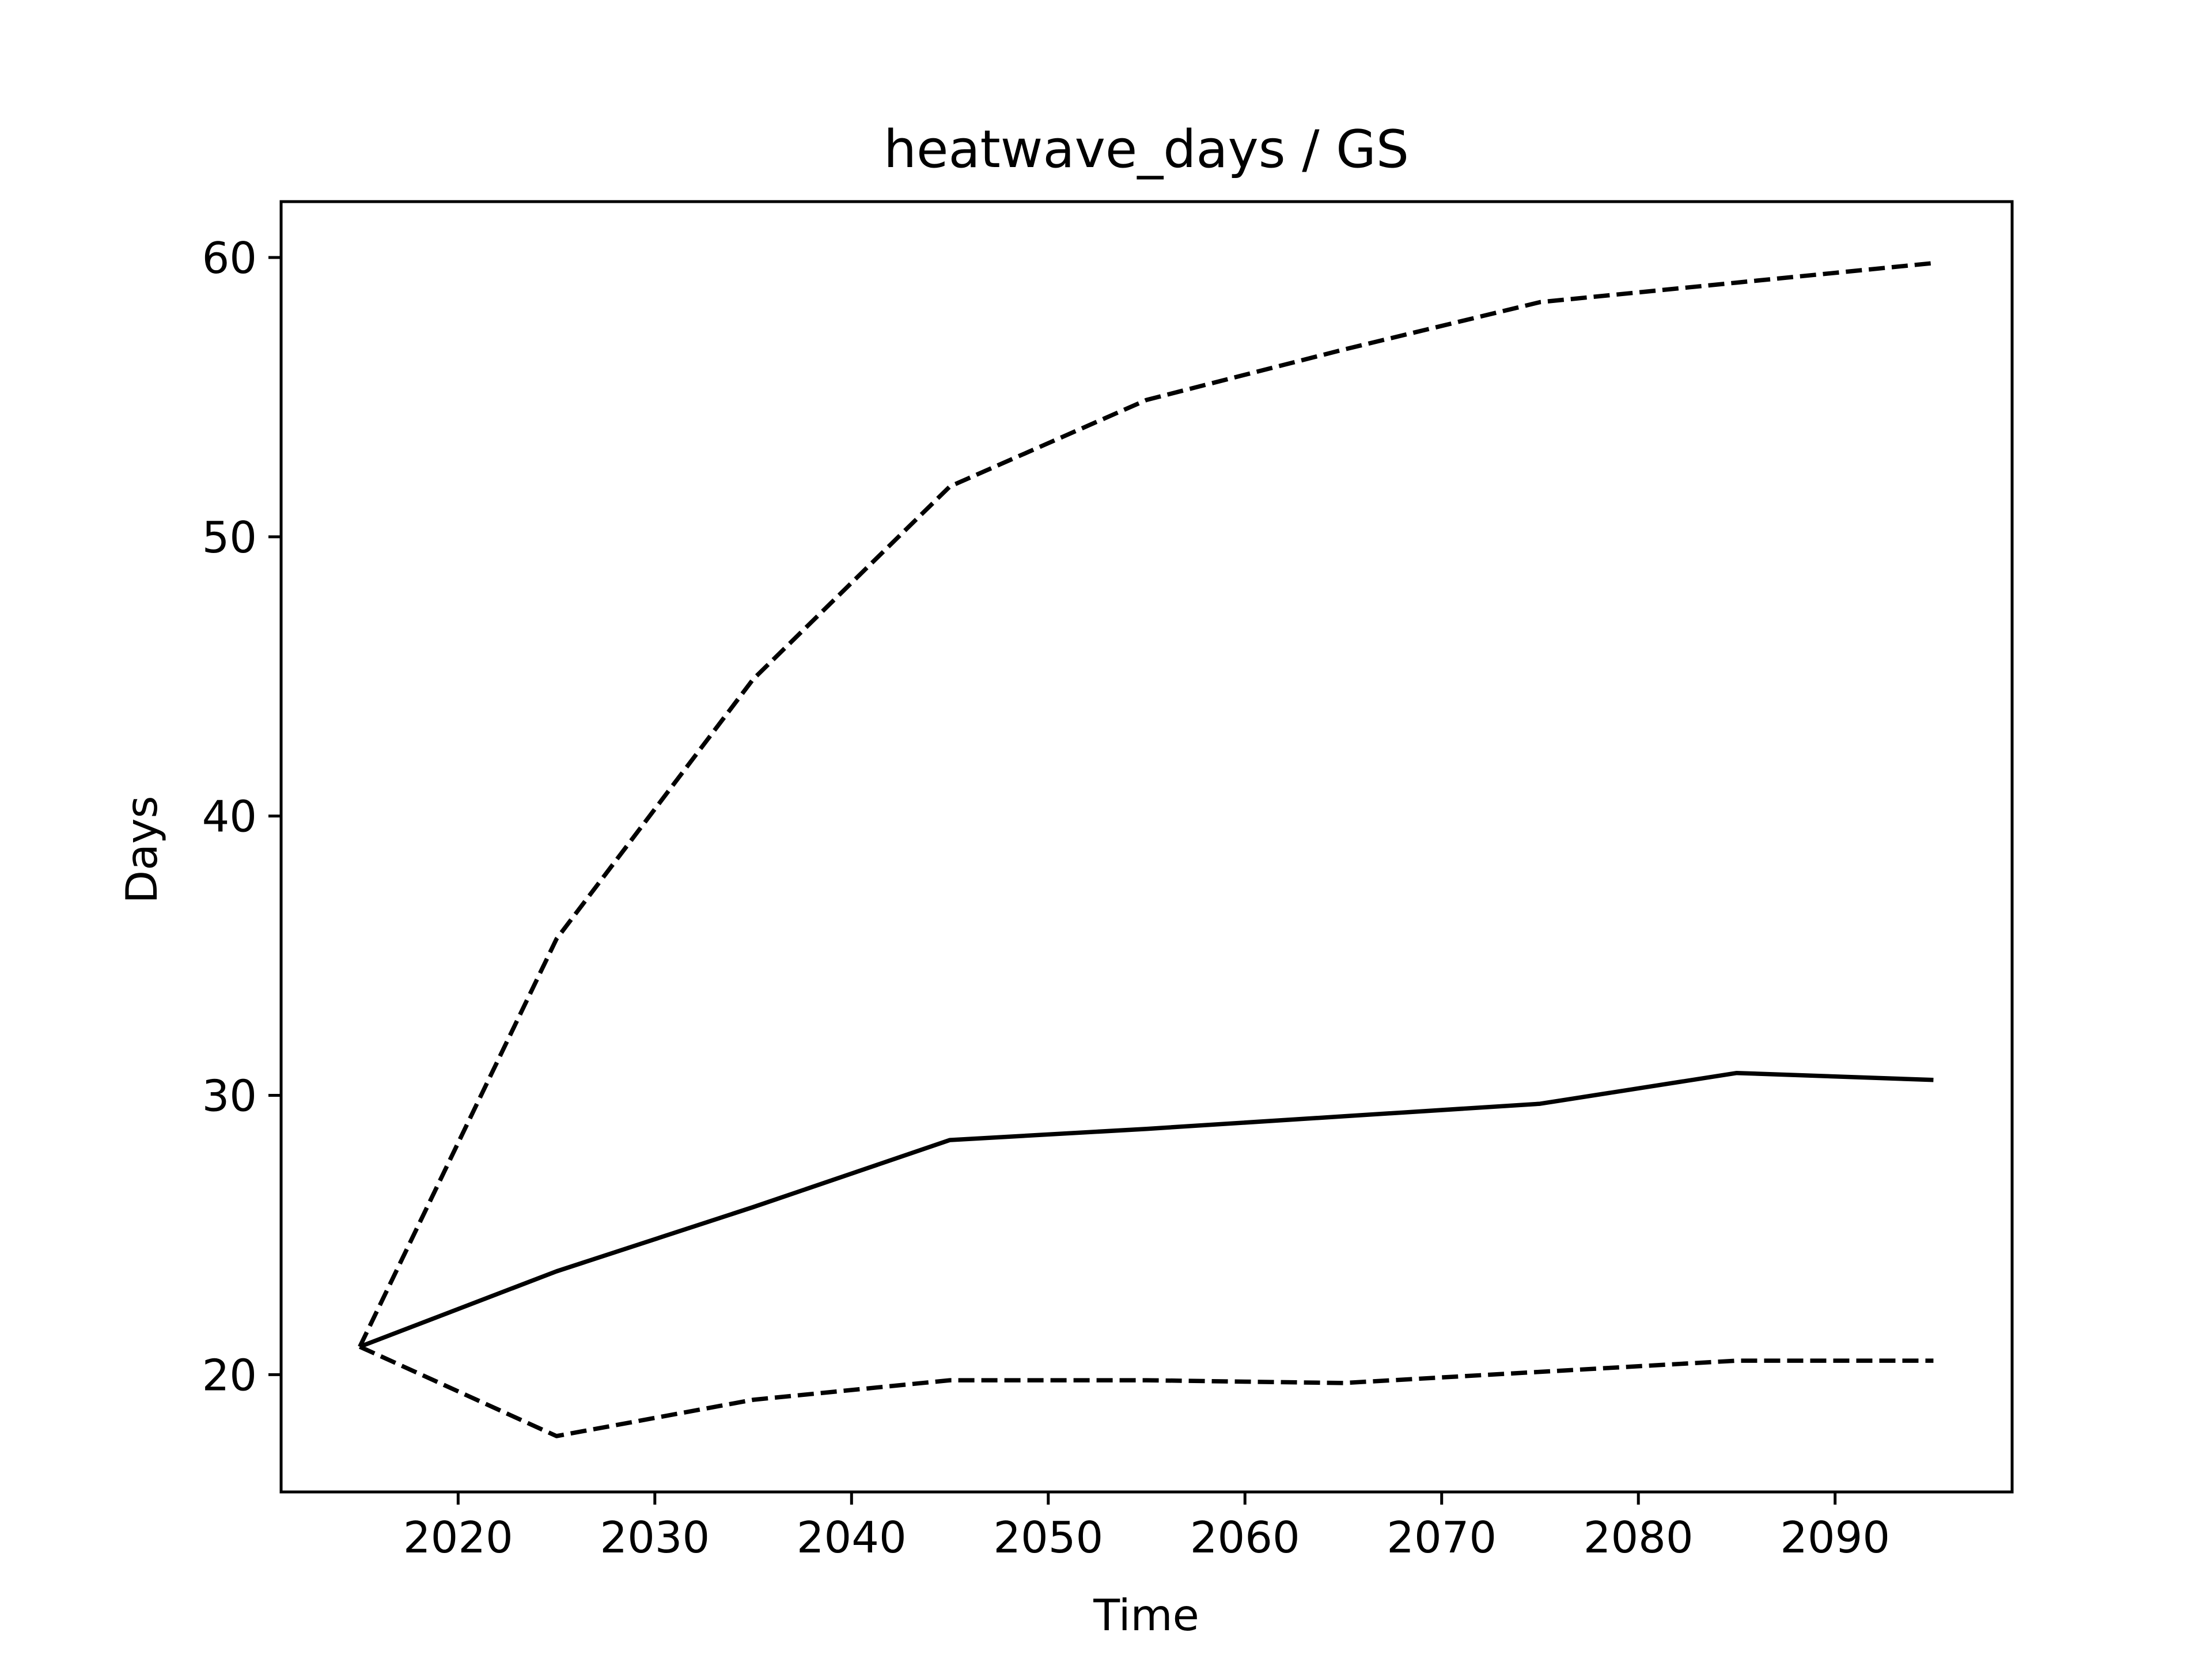 The height and width of the screenshot is (1659, 2212). What do you see at coordinates (1442, 1537) in the screenshot?
I see `x-tick-label-5: 2070` at bounding box center [1442, 1537].